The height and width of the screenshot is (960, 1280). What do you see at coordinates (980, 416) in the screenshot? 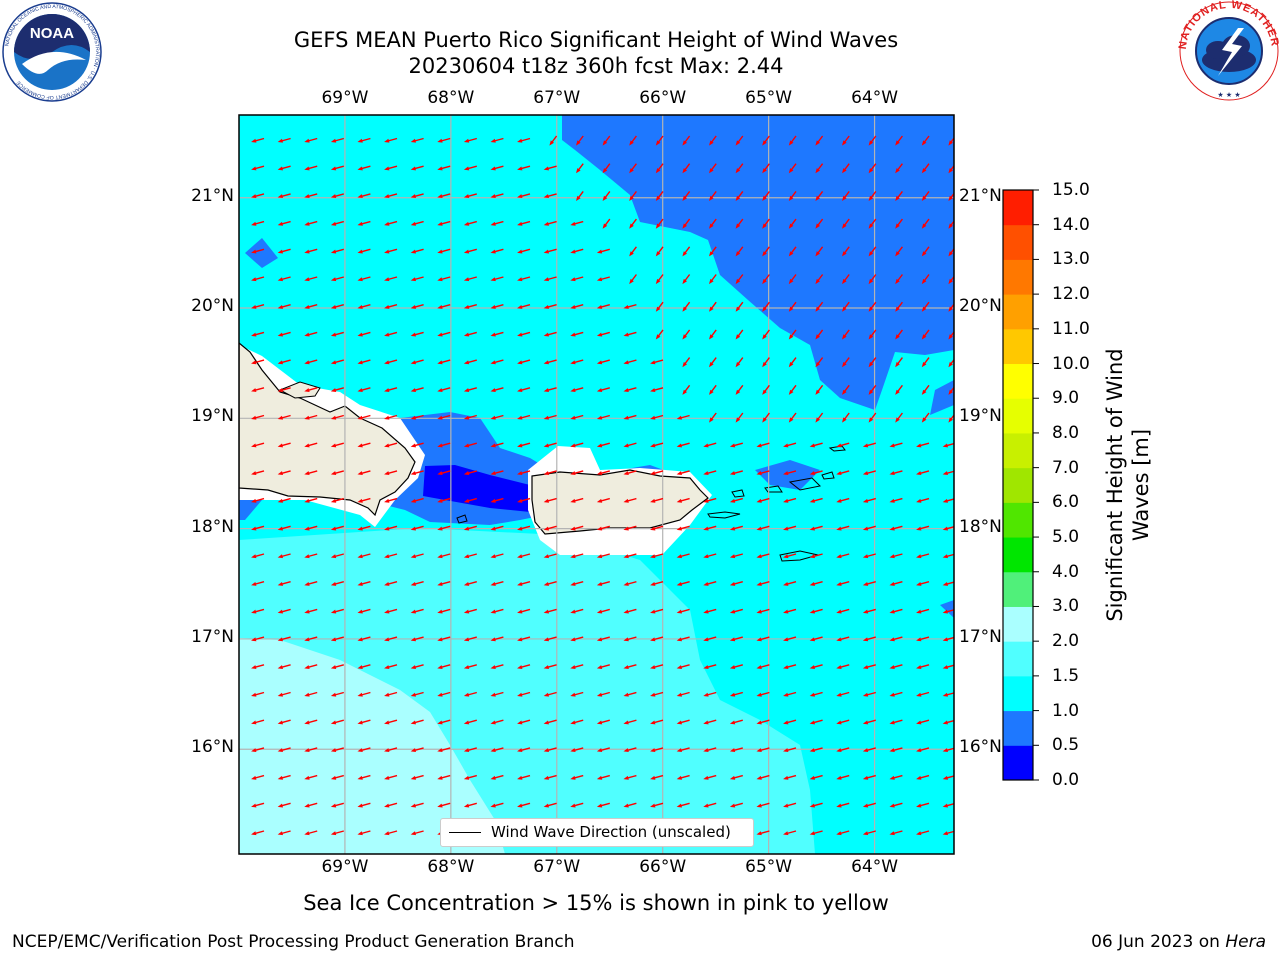
I see `lat-label-right: 19°N` at bounding box center [980, 416].